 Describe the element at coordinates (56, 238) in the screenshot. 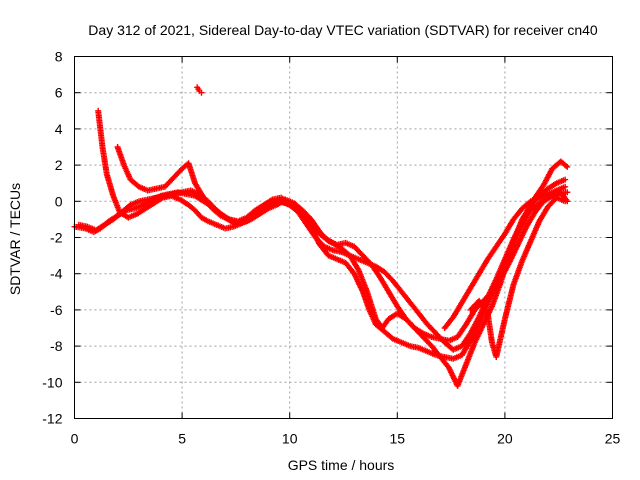

I see `y-tick-label: -2` at that location.